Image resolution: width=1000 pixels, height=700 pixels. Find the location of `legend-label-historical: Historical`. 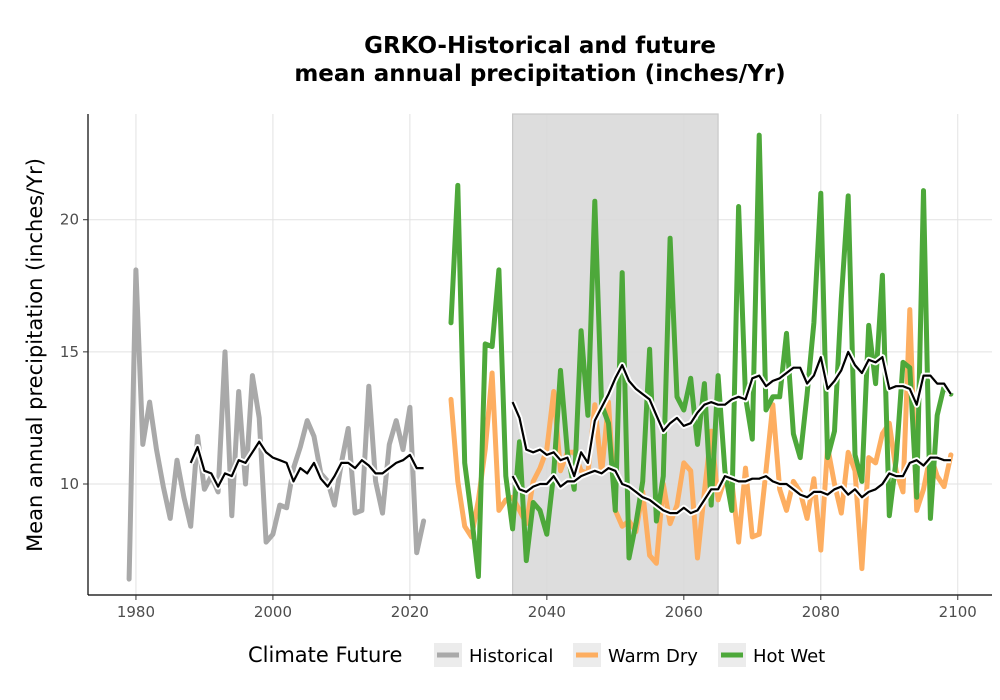

legend-label-historical: Historical is located at coordinates (511, 656).